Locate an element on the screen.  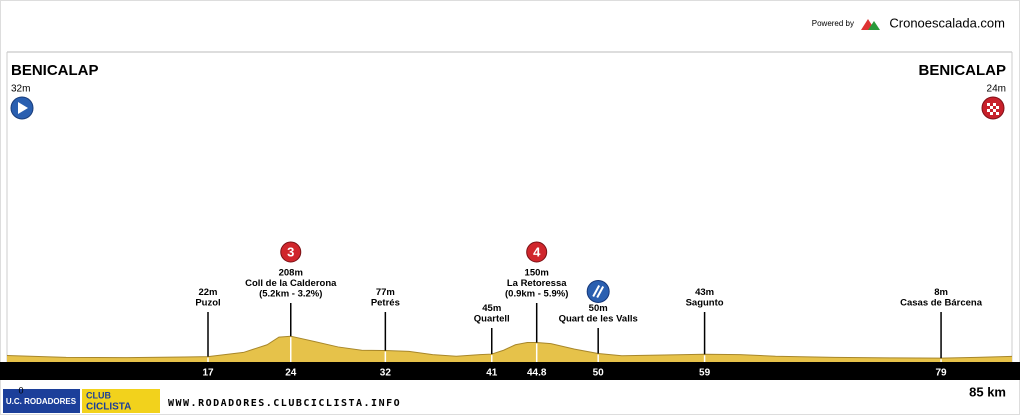
logo-club-text: CICLISTA is located at coordinates (108, 407).